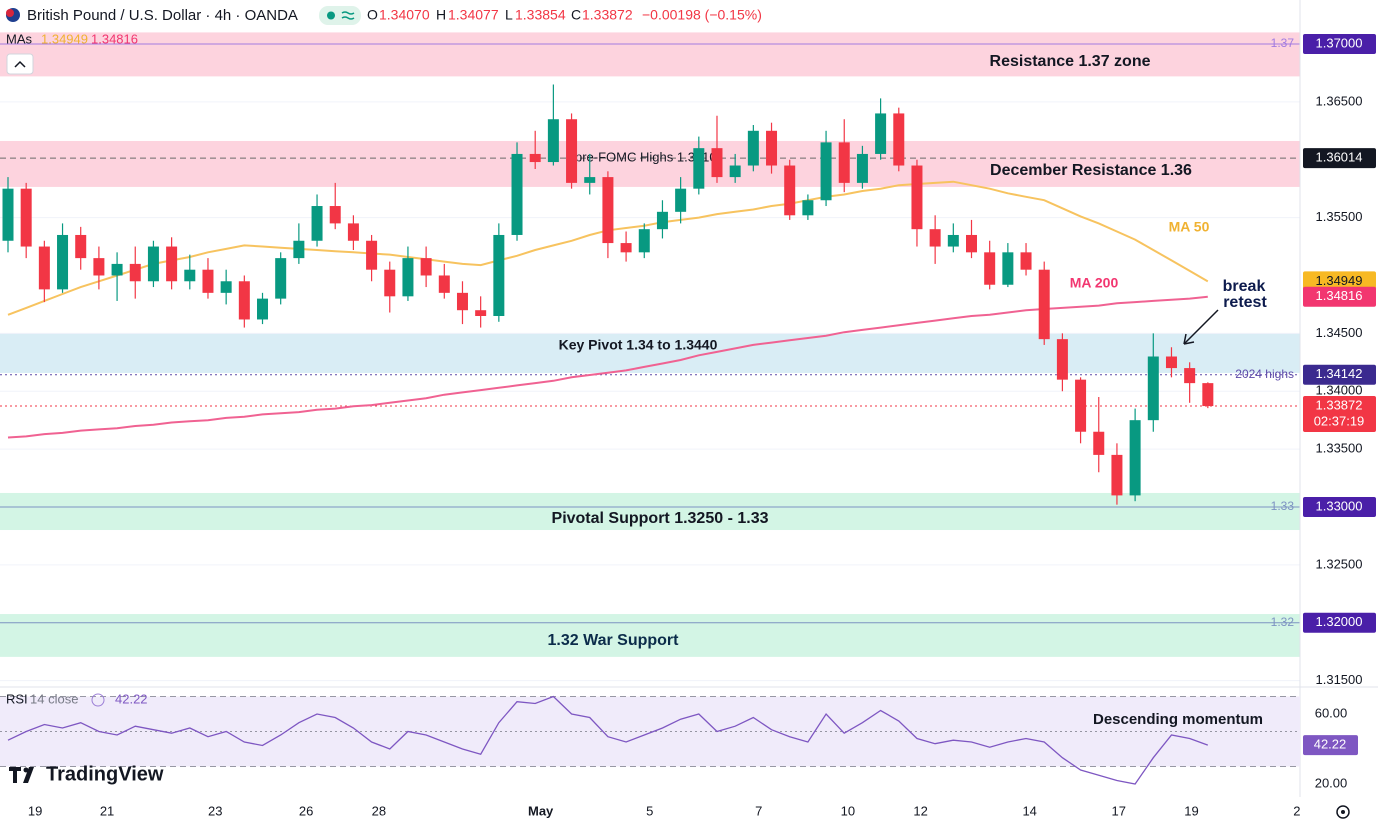  What do you see at coordinates (54, 698) in the screenshot?
I see `rsi-params: 14 close` at bounding box center [54, 698].